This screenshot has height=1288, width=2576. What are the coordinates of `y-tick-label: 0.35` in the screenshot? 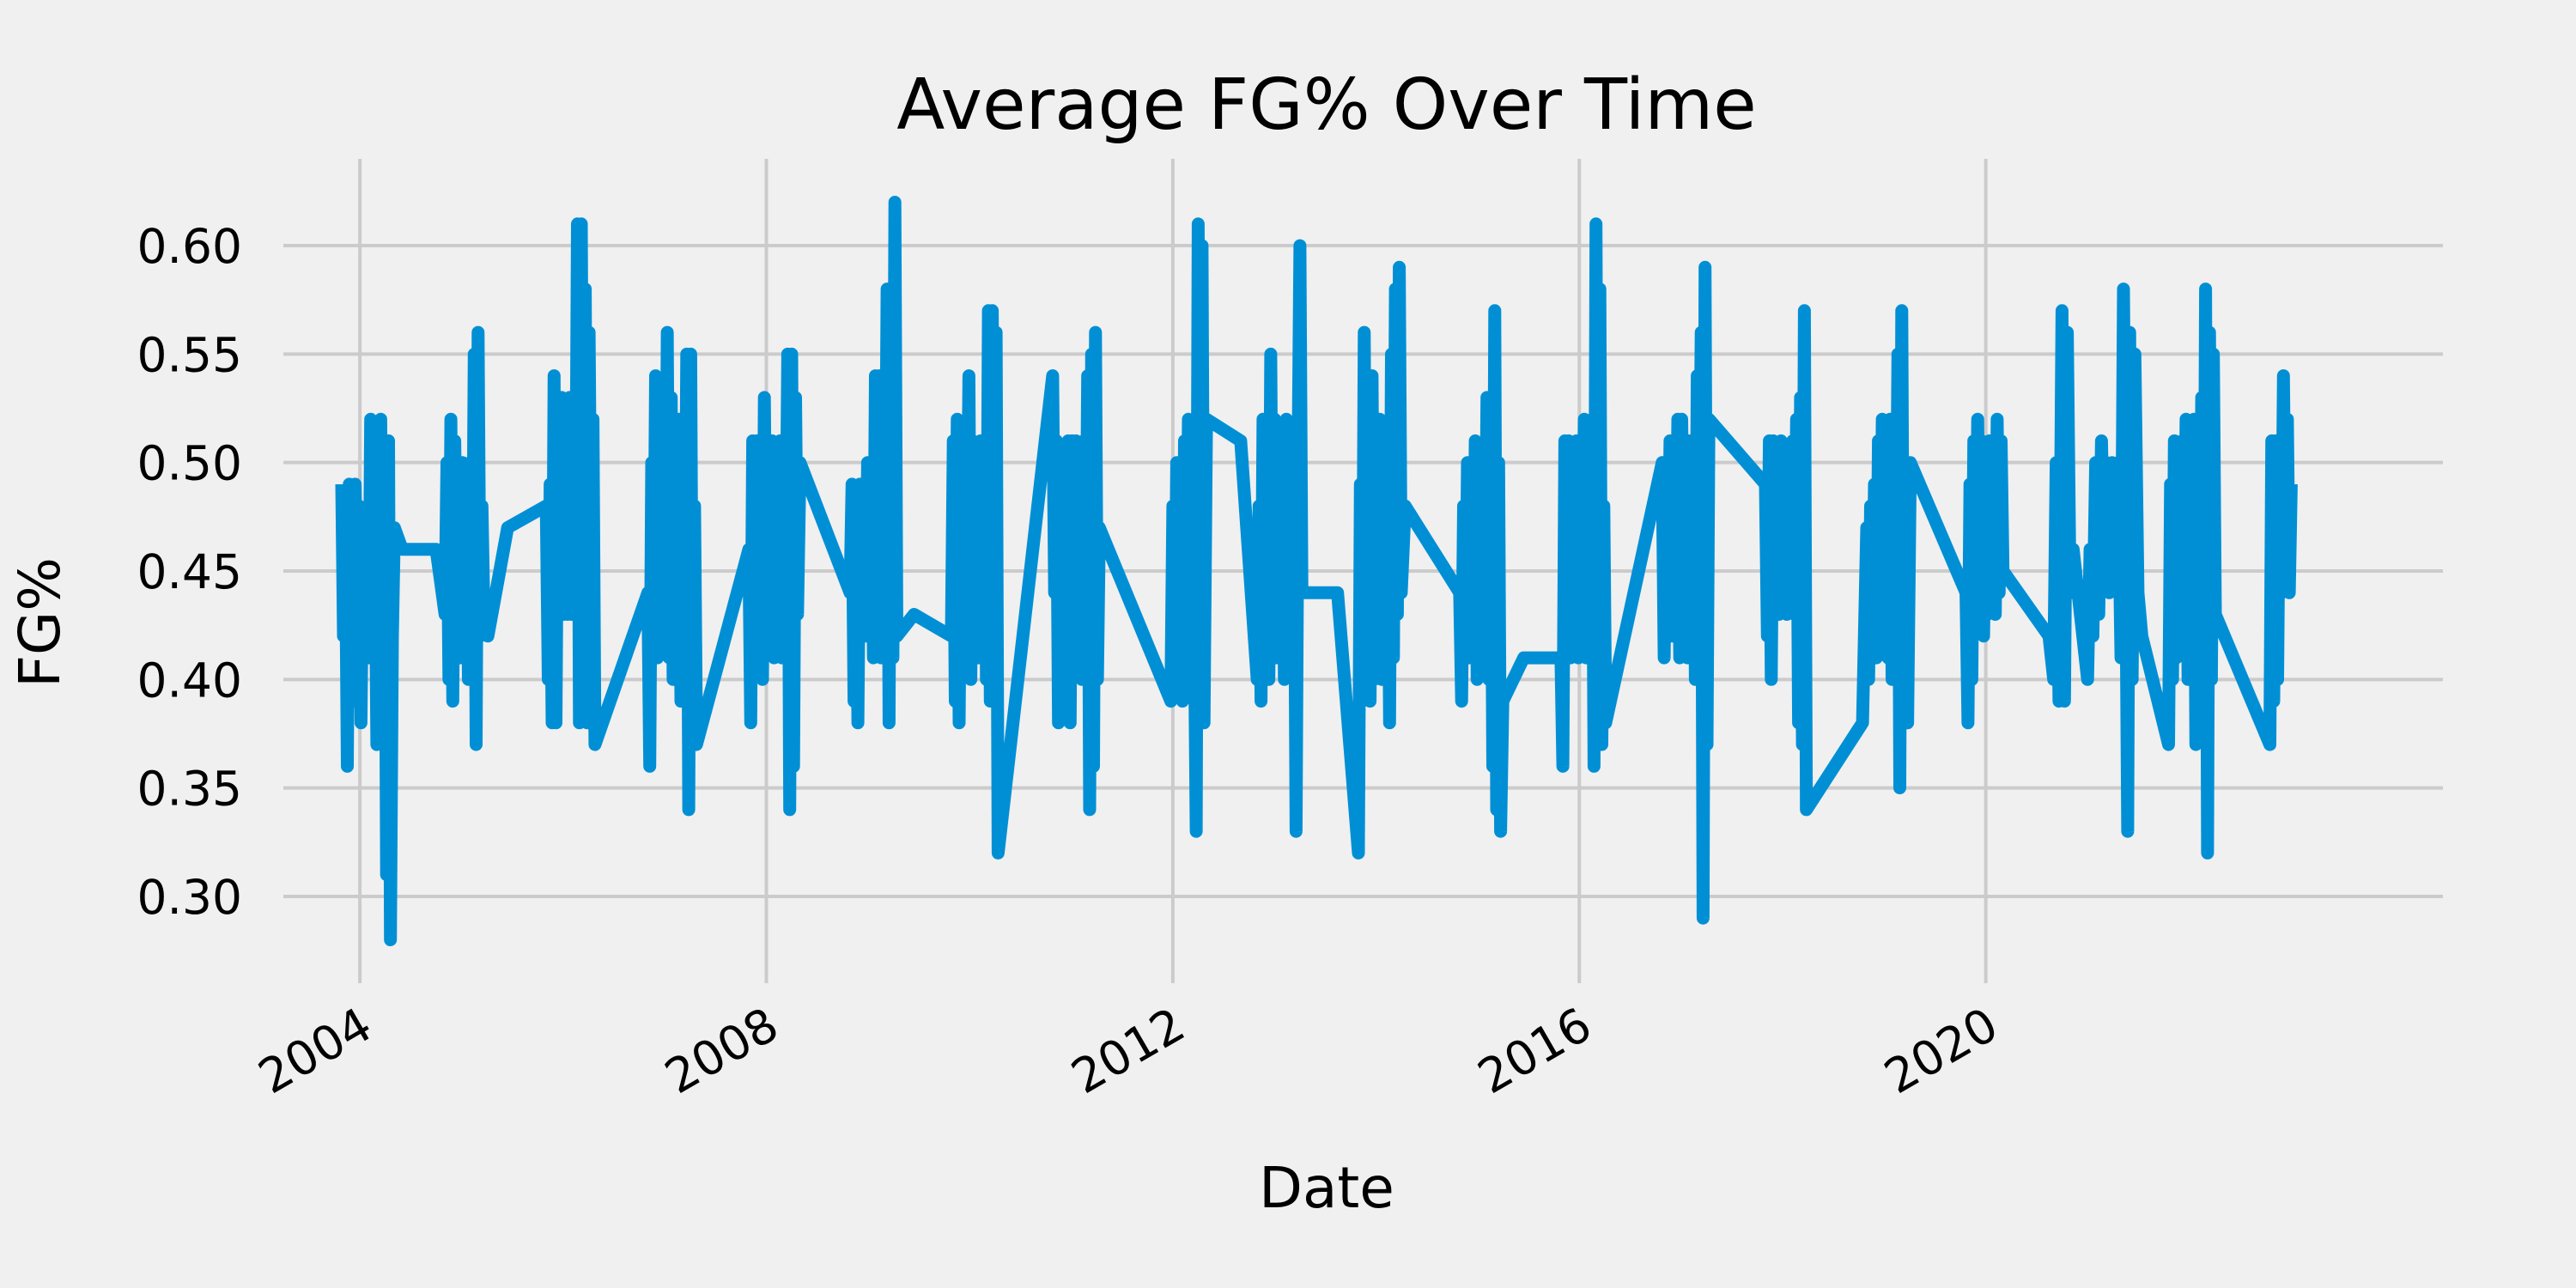 It's located at (190, 790).